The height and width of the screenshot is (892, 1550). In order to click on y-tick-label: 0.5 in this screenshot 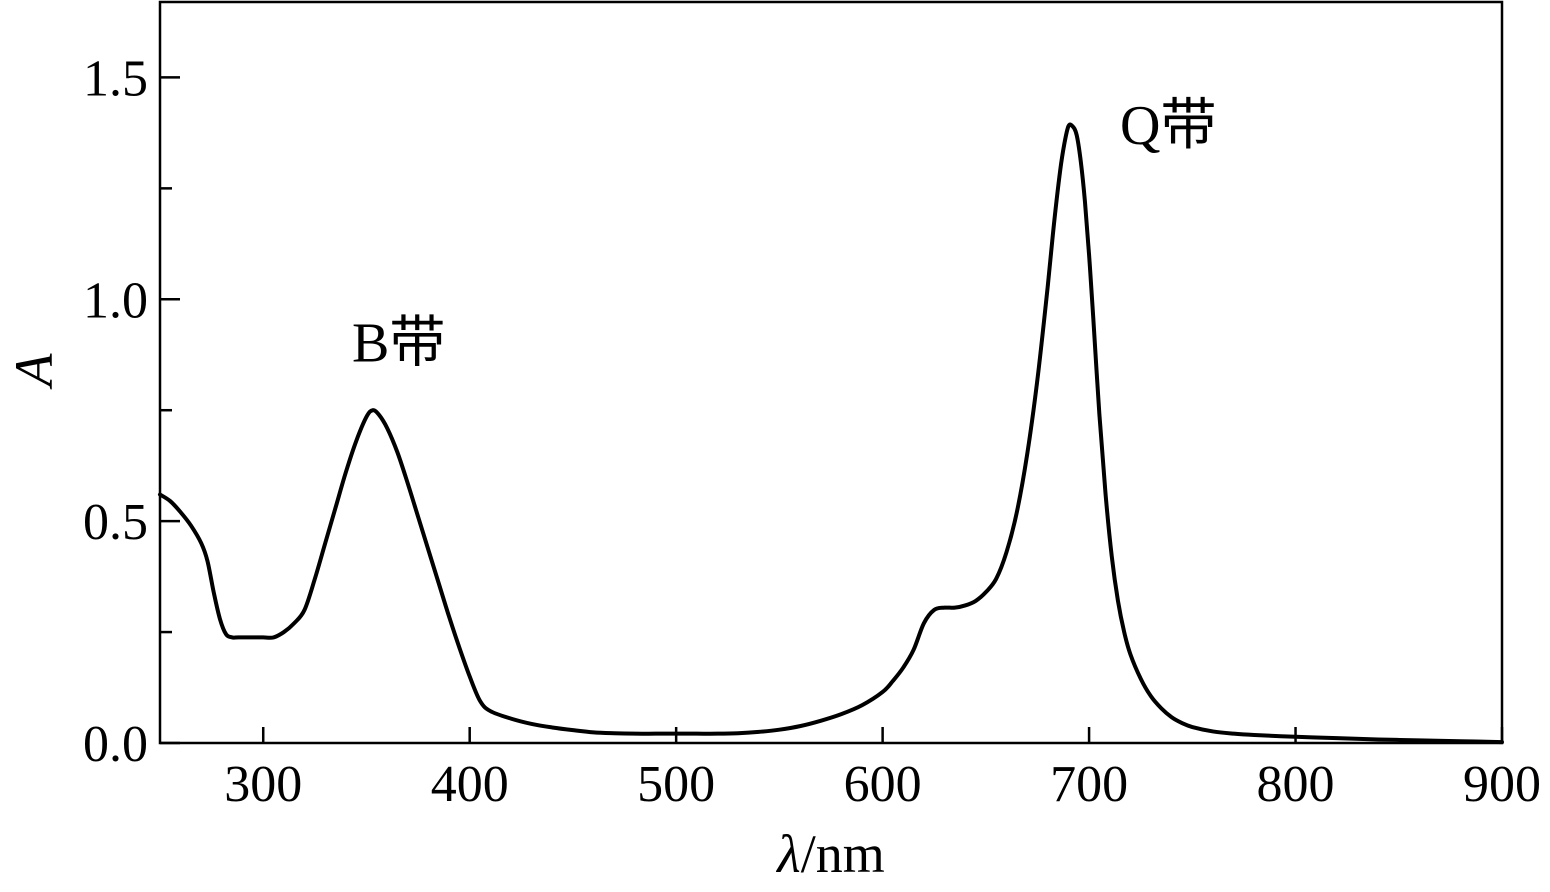, I will do `click(115, 522)`.